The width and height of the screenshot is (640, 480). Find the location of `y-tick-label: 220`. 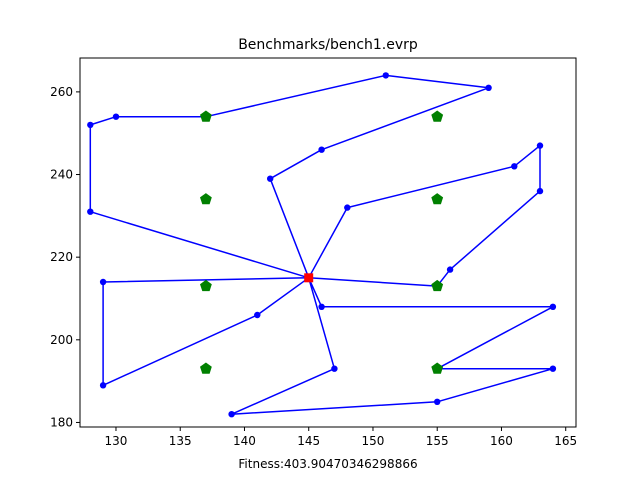

y-tick-label: 220 is located at coordinates (61, 257).